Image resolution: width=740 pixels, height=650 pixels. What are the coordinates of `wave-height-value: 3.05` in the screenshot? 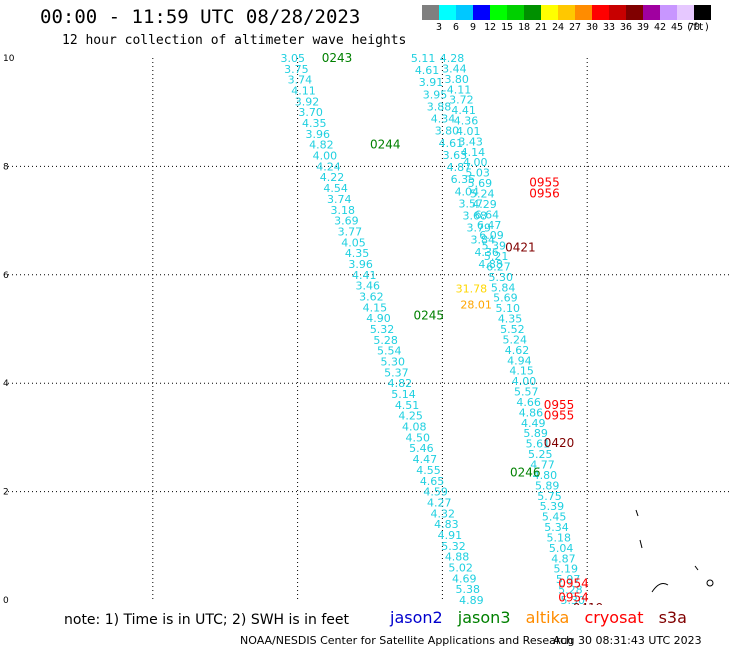 It's located at (293, 58).